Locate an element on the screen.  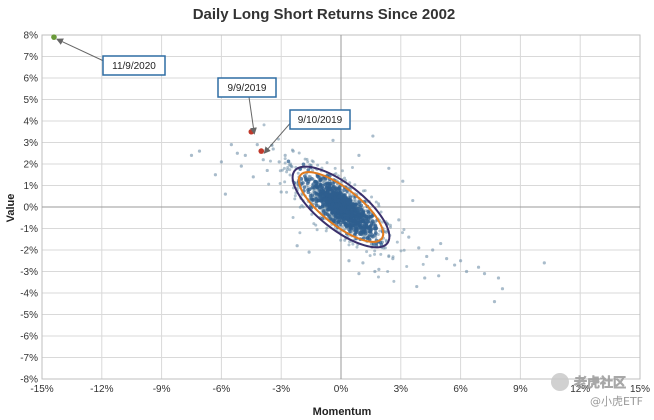
x-tick-label: 15% is located at coordinates (640, 389).